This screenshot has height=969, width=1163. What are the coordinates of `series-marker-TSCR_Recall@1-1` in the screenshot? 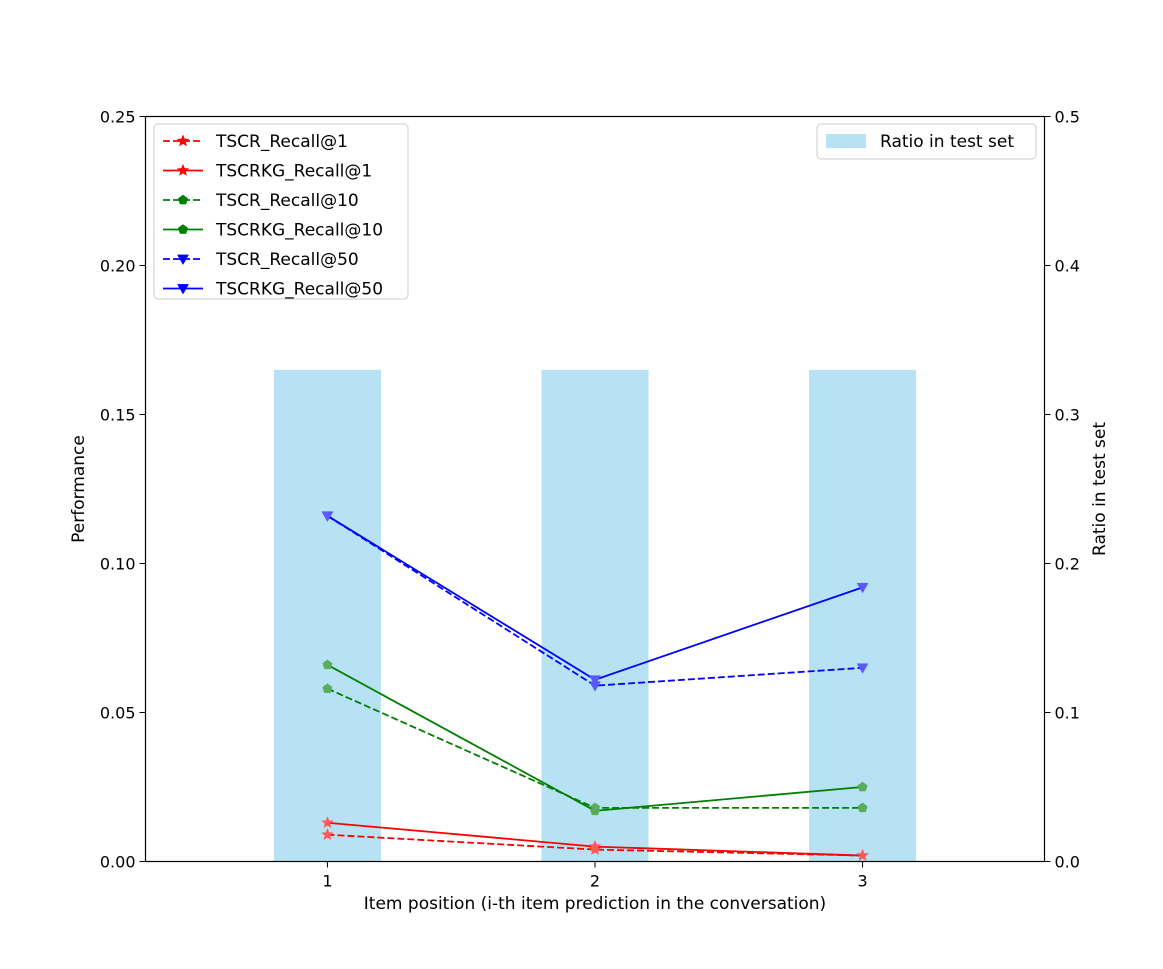 It's located at (327, 834).